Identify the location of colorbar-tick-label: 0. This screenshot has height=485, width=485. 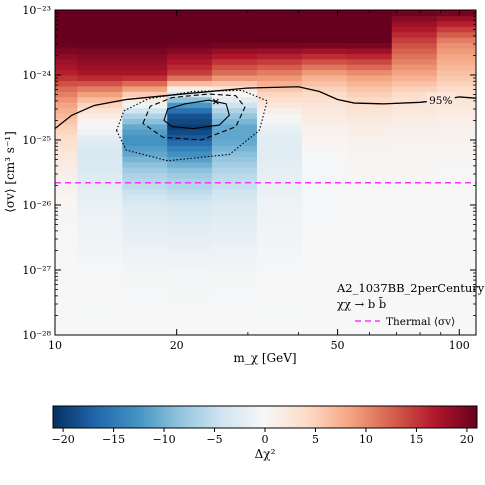
(265, 439).